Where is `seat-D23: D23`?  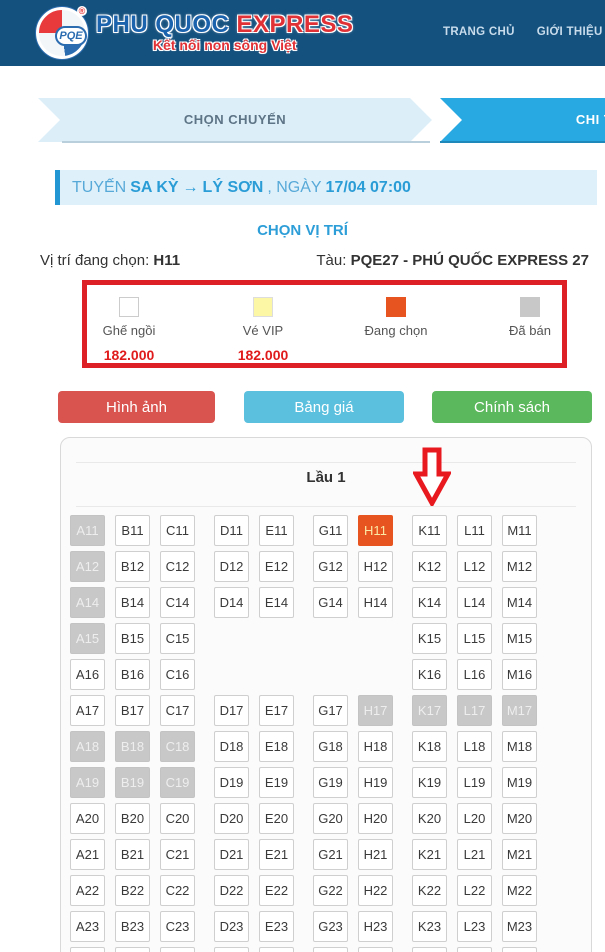
seat-D23: D23 is located at coordinates (231, 926).